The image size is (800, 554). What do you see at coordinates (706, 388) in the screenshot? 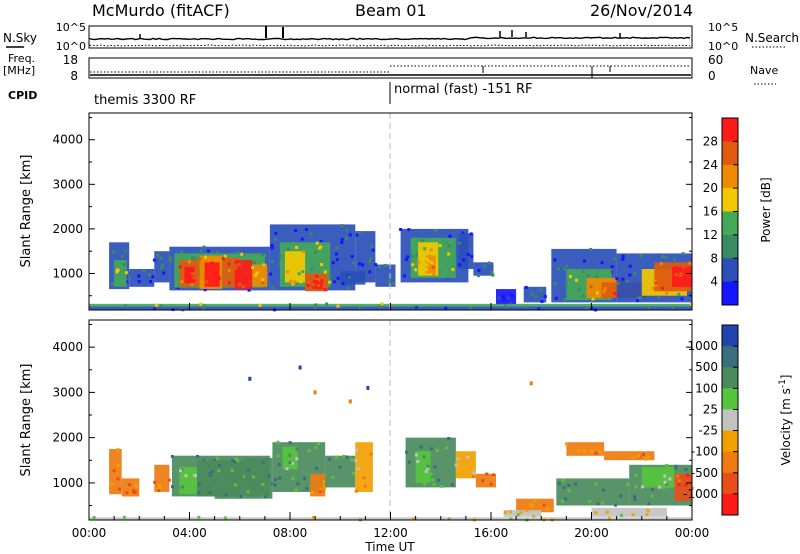
I see `colorbar-tick-label: 100` at bounding box center [706, 388].